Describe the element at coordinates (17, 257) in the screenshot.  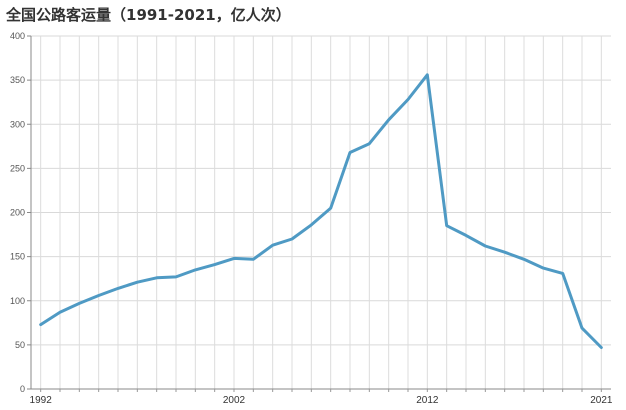
I see `y-tick-label: 150` at that location.